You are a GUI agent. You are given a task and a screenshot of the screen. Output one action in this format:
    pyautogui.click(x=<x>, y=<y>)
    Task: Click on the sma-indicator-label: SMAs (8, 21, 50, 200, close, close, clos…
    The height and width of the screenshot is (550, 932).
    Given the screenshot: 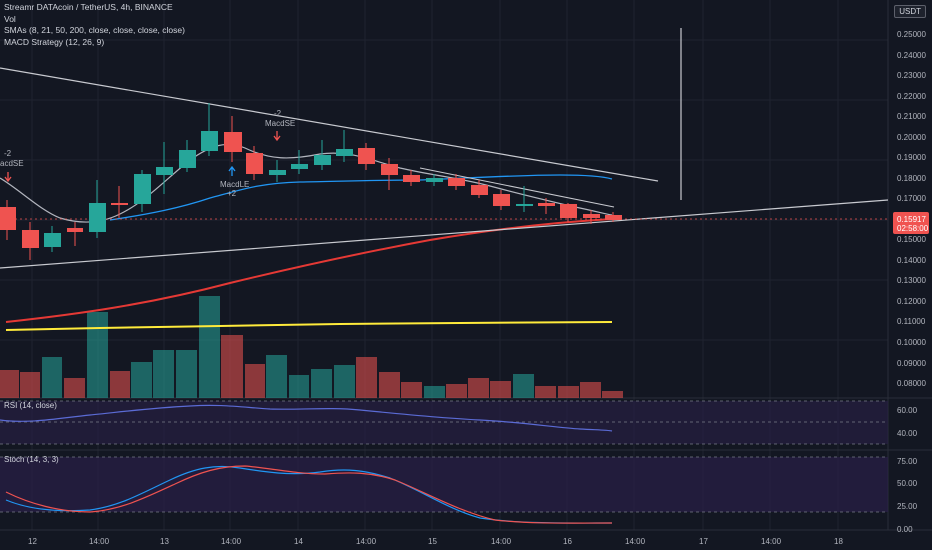 What is the action you would take?
    pyautogui.click(x=94, y=30)
    